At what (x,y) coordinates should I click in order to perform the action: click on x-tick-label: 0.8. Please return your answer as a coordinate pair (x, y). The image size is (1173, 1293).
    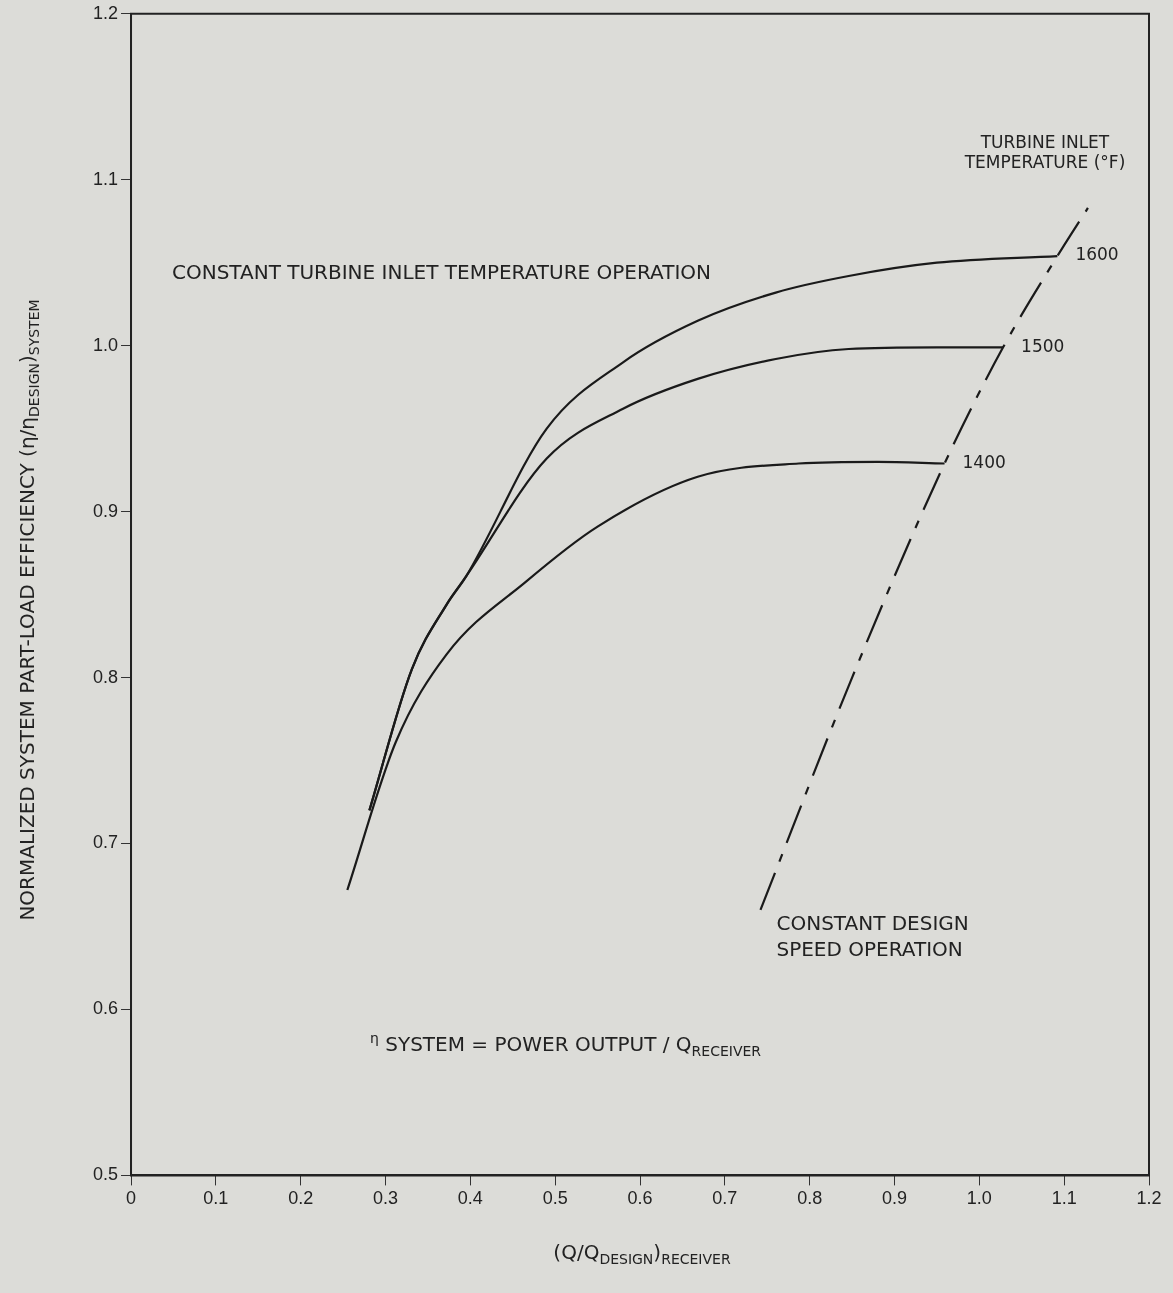
    Looking at the image, I should click on (810, 1198).